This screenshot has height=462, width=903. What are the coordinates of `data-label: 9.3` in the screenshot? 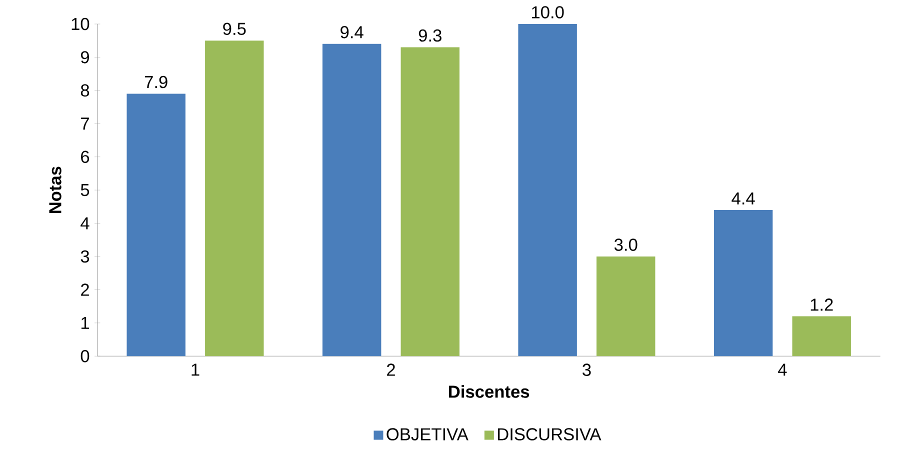 It's located at (430, 36).